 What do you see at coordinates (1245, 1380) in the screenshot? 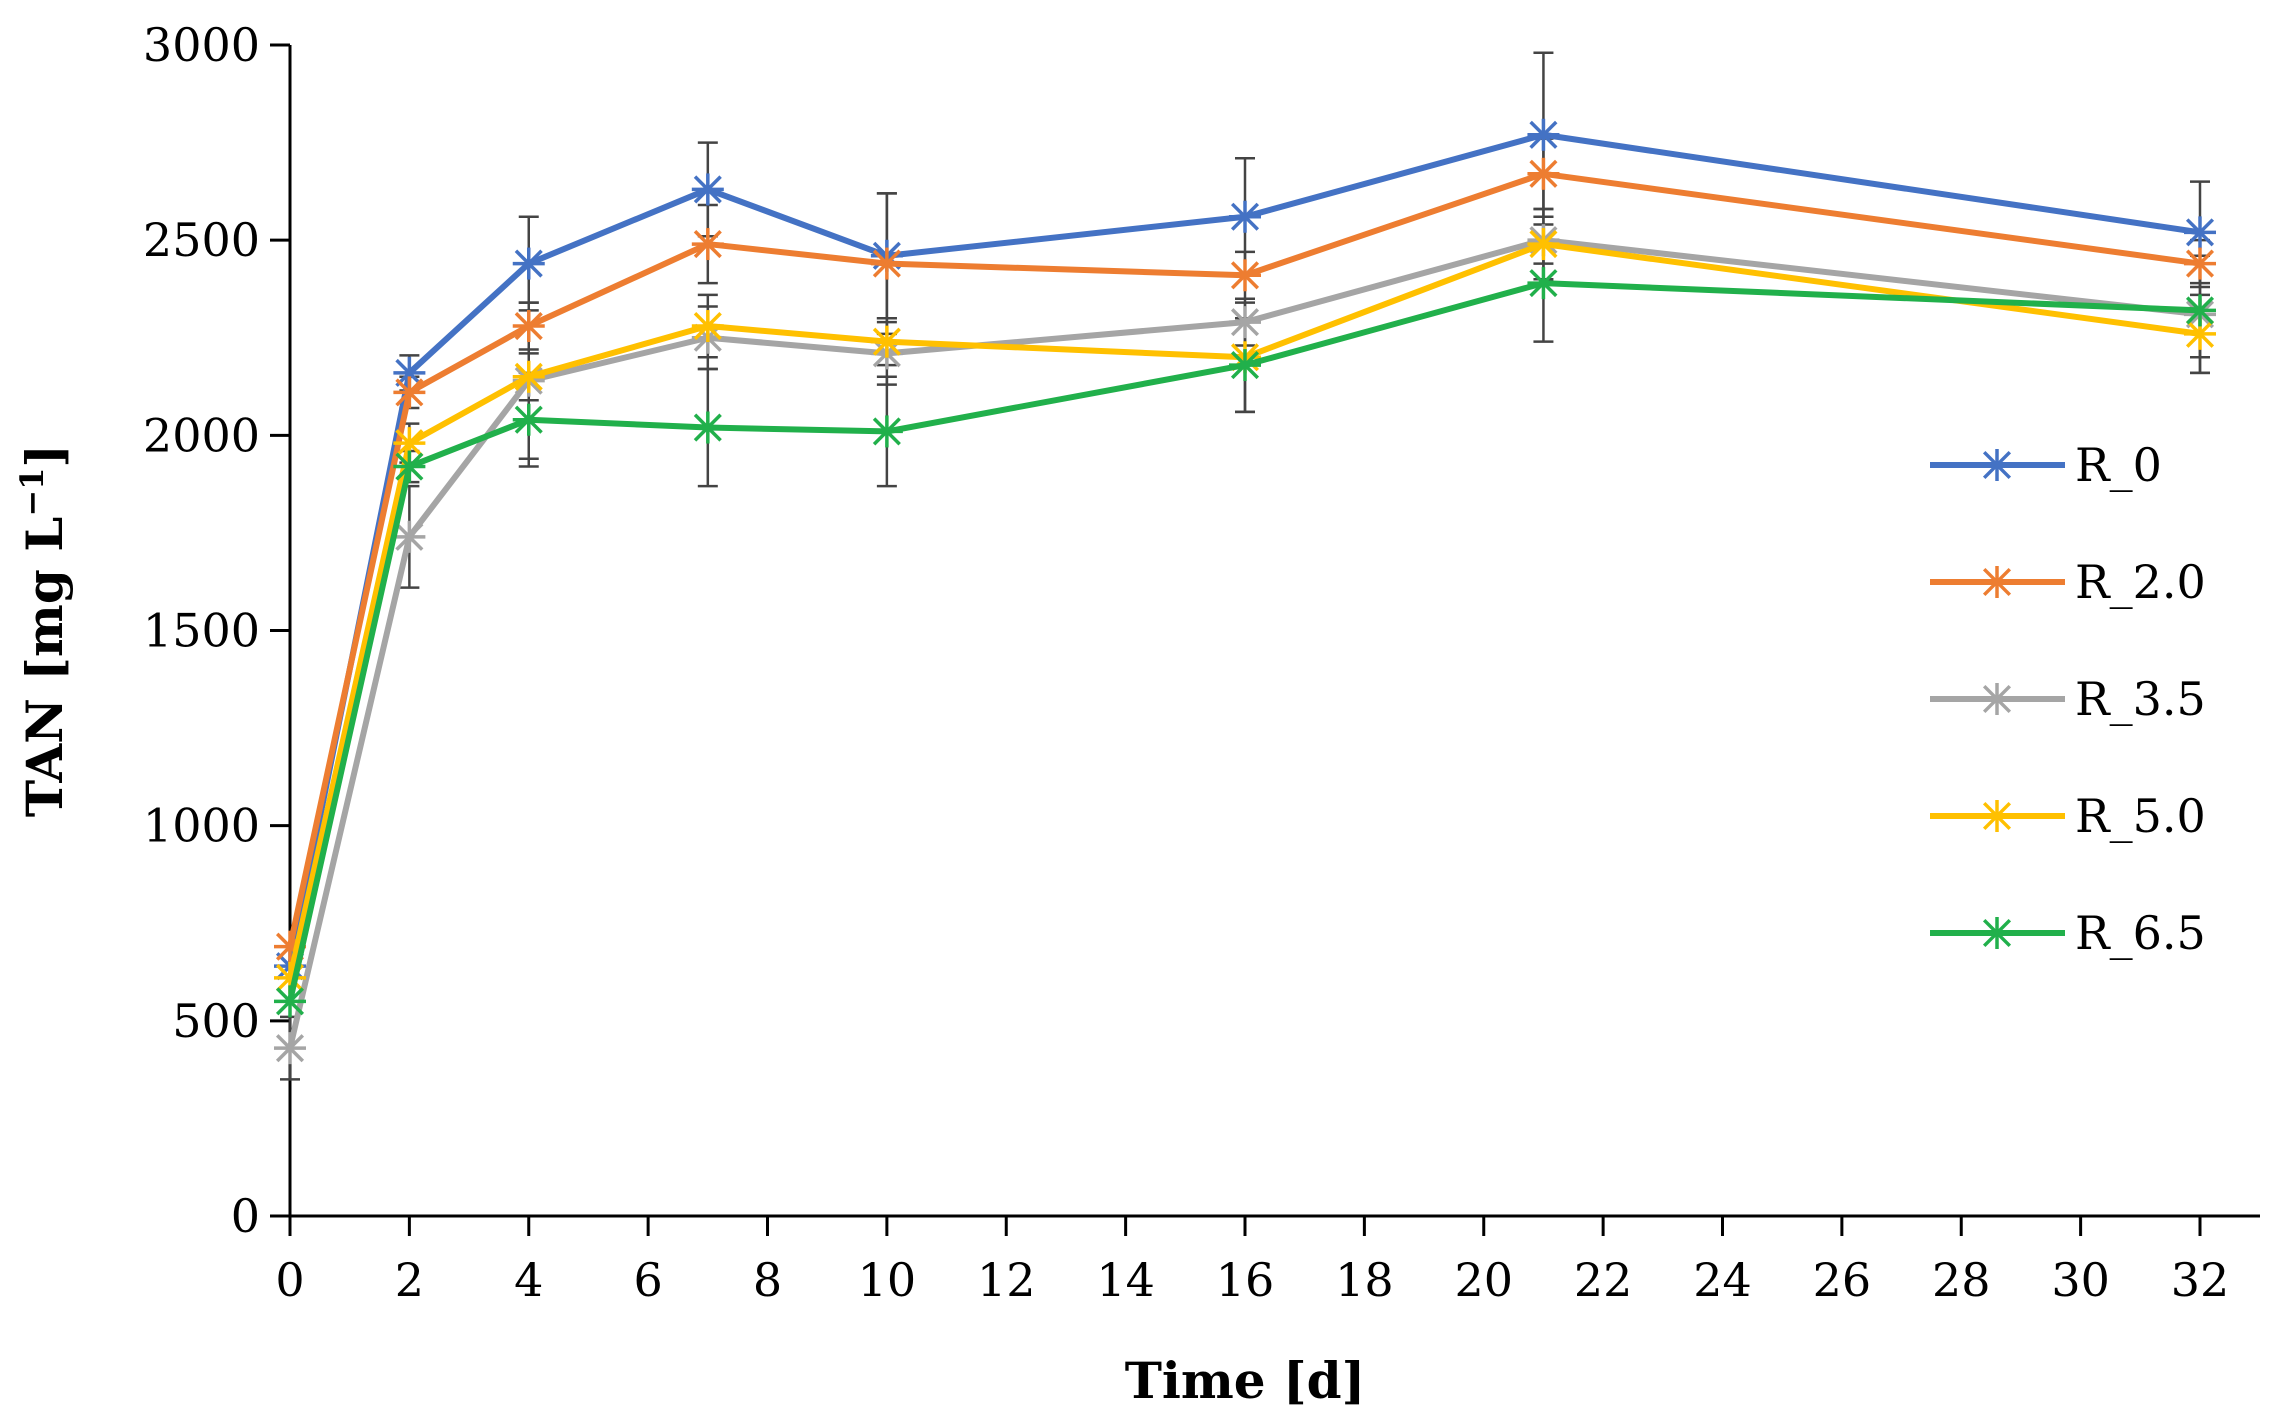
I see `x-axis-title: Time [d]` at bounding box center [1245, 1380].